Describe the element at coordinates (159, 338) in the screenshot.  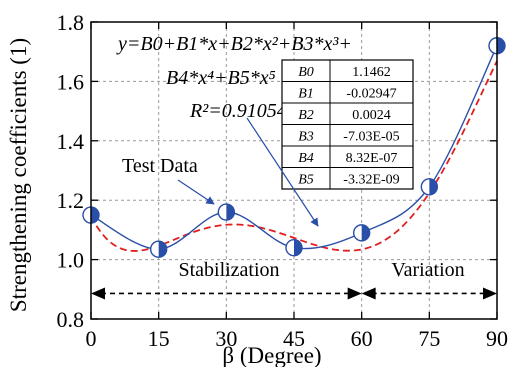
I see `x-tick-label: 15` at that location.